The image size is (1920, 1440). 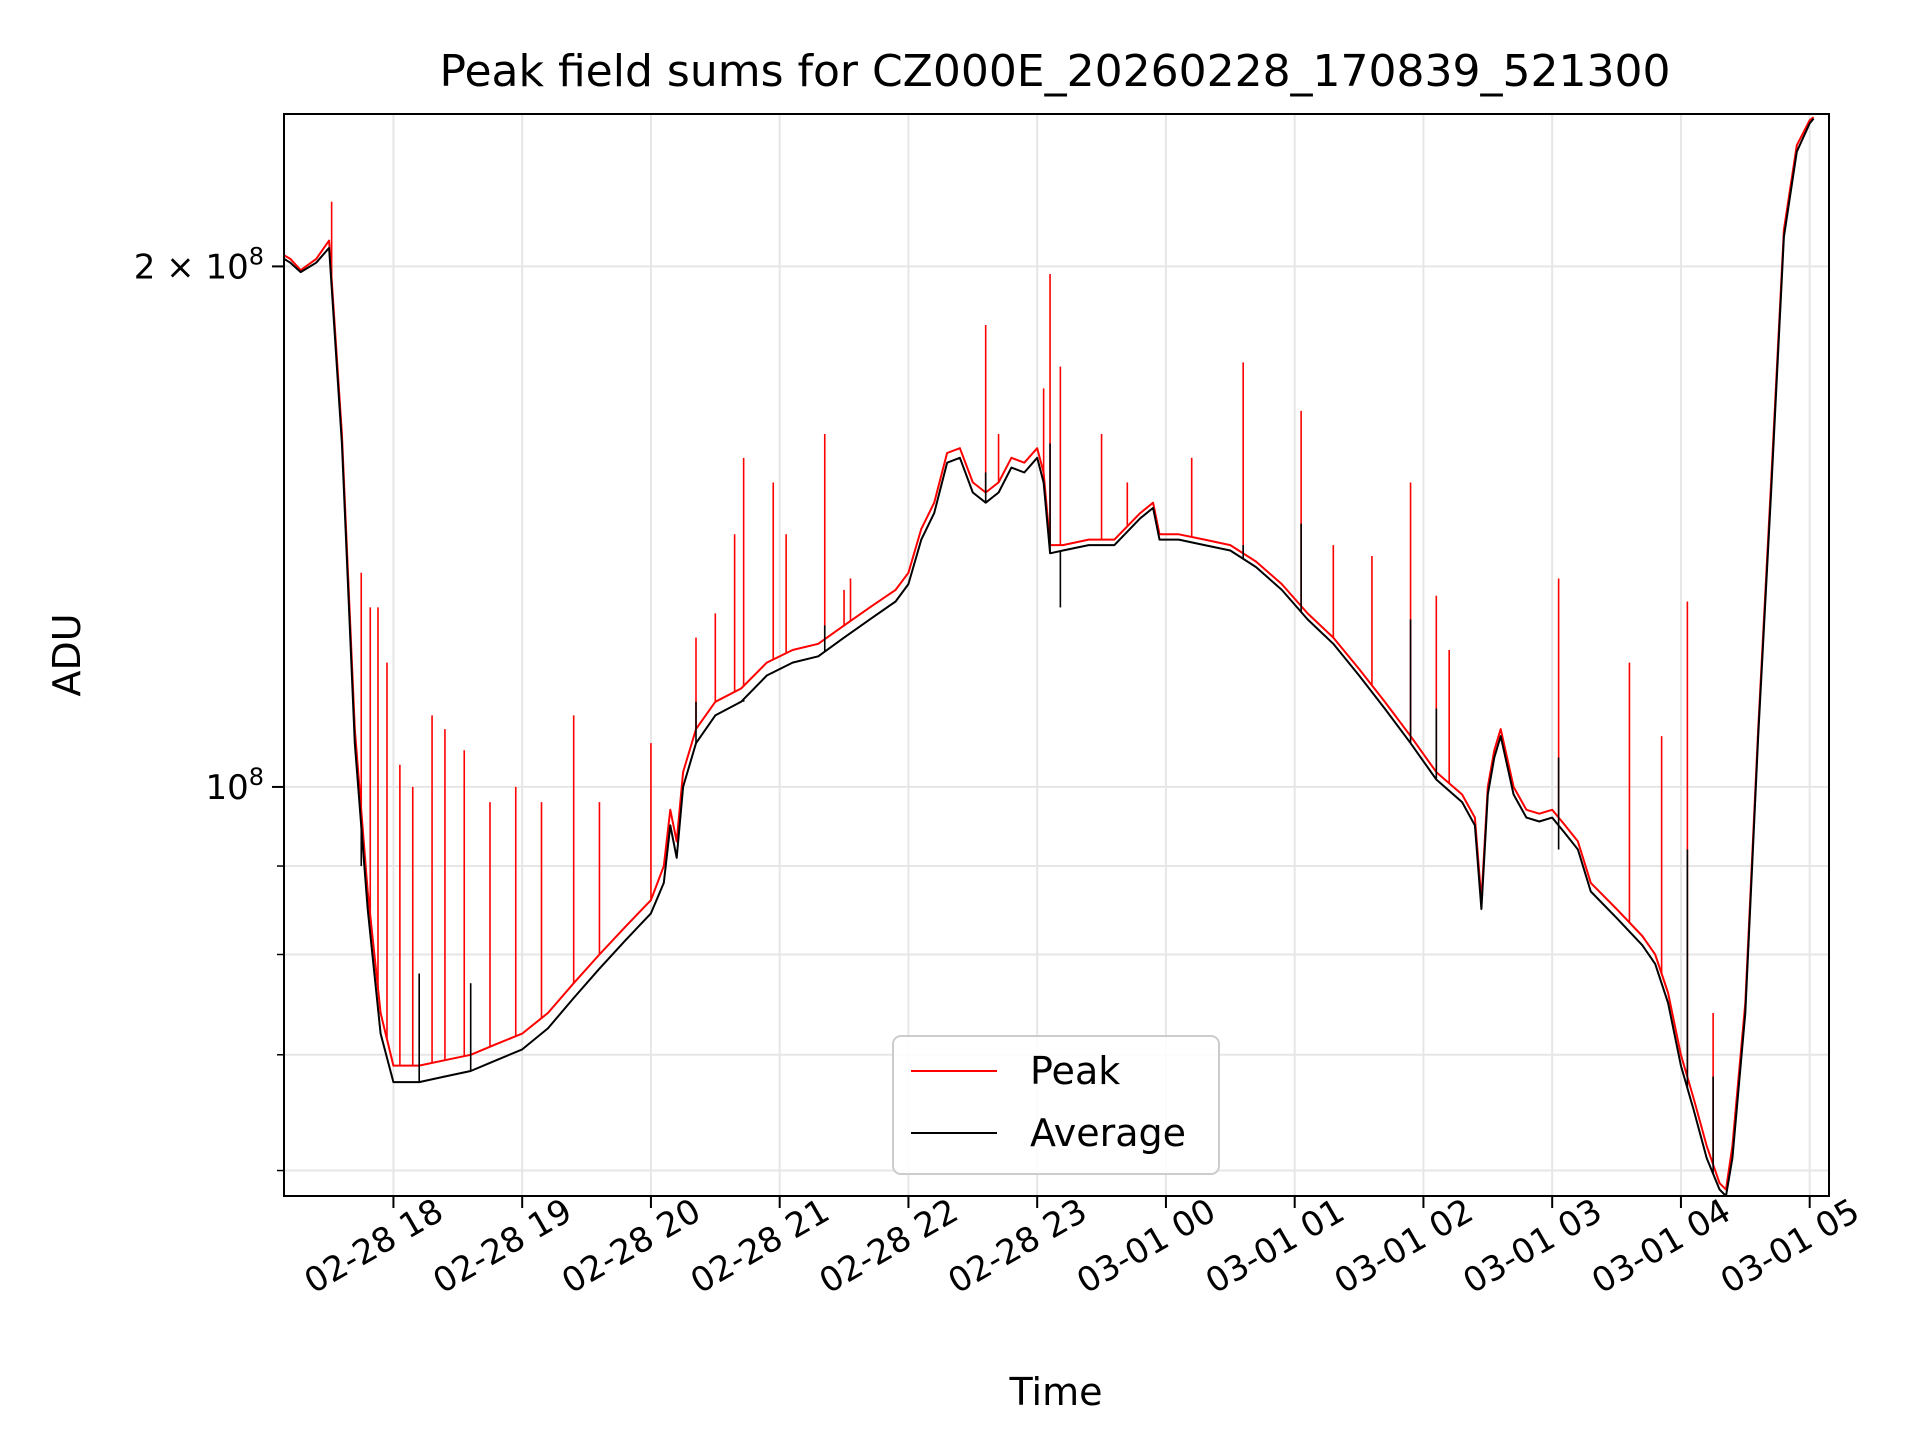 I want to click on y-tick-label: 2 × 108, so click(x=199, y=264).